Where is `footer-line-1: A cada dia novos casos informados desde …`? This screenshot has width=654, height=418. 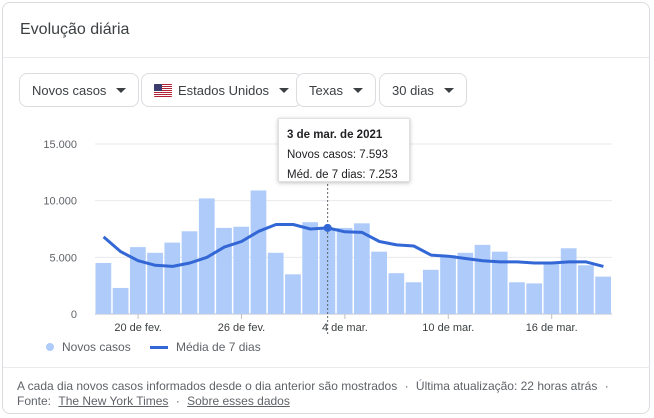
footer-line-1: A cada dia novos casos informados desde … is located at coordinates (315, 386).